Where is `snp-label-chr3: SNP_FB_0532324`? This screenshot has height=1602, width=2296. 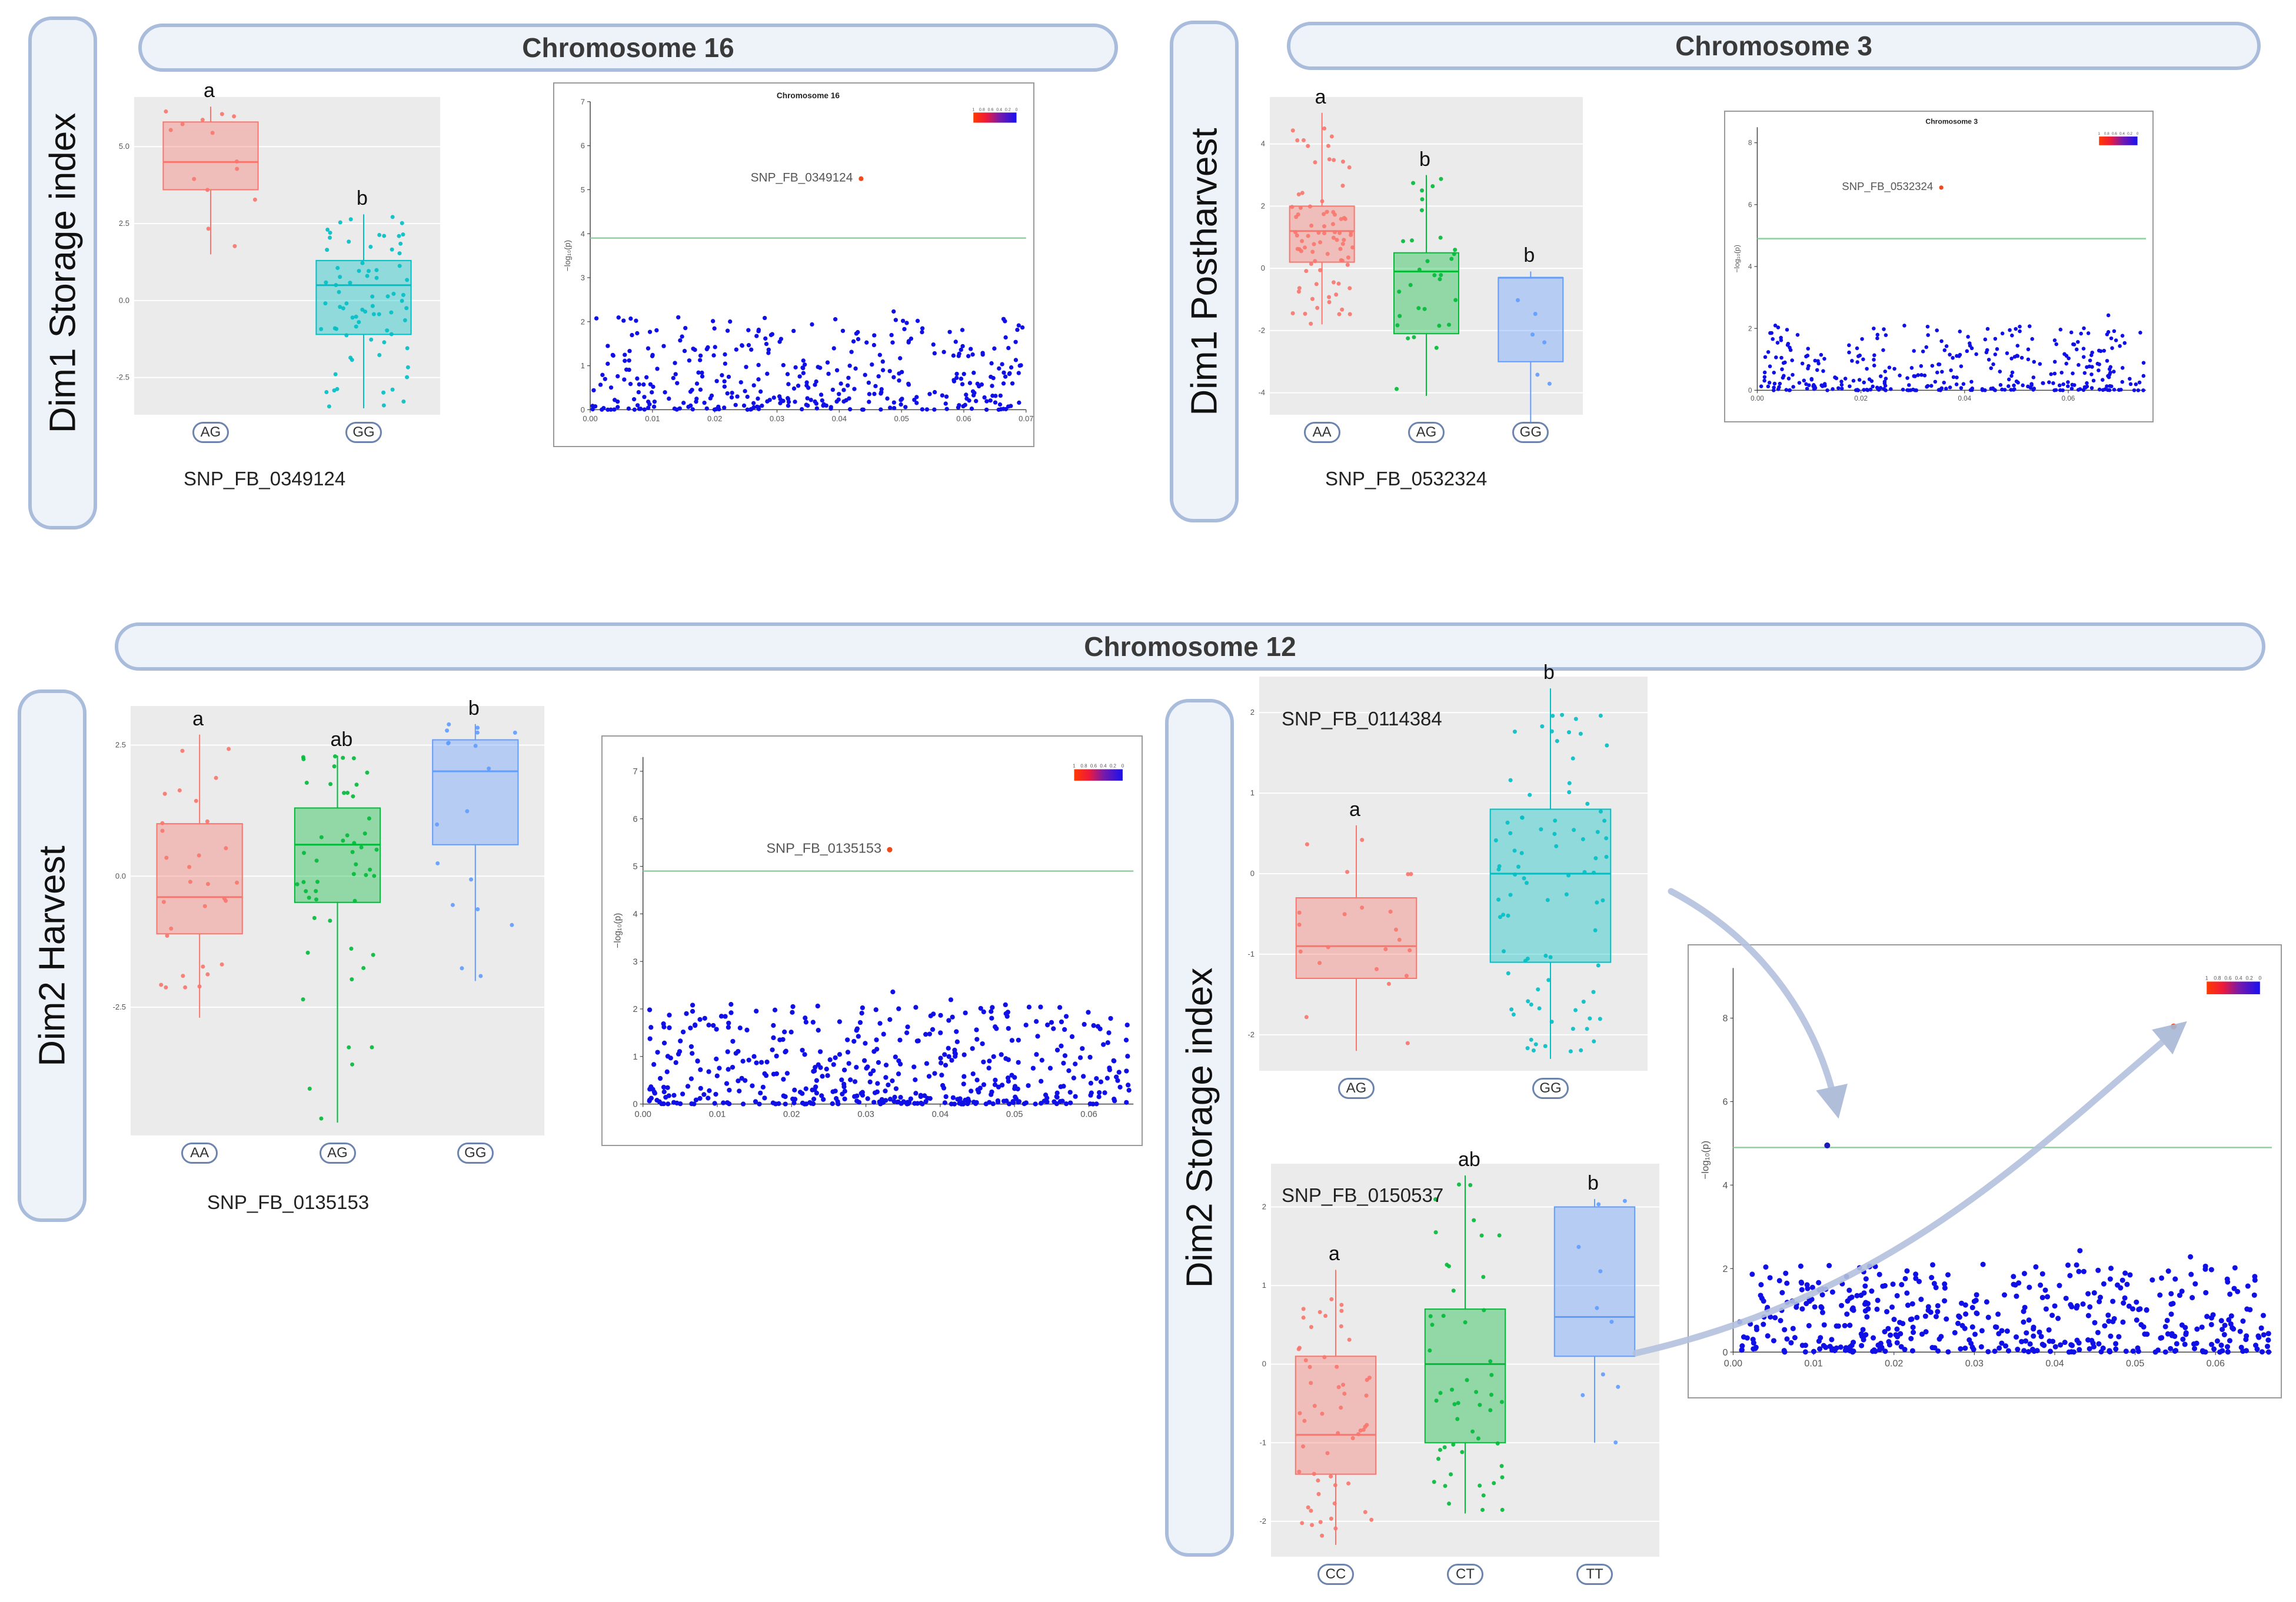 snp-label-chr3: SNP_FB_0532324 is located at coordinates (1407, 478).